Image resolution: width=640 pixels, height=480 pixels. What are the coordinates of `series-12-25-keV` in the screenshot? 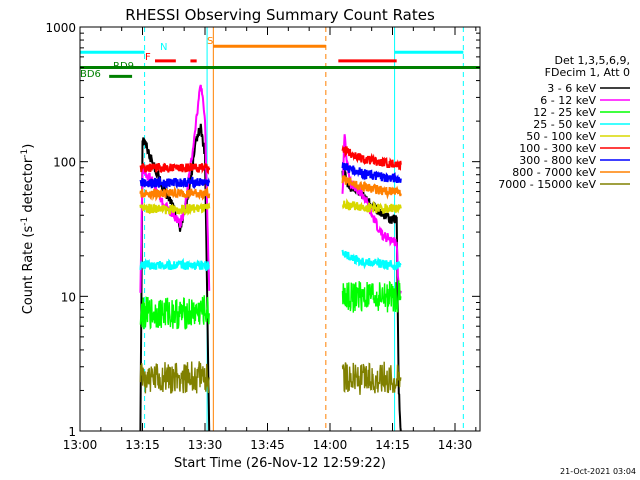 It's located at (270, 305).